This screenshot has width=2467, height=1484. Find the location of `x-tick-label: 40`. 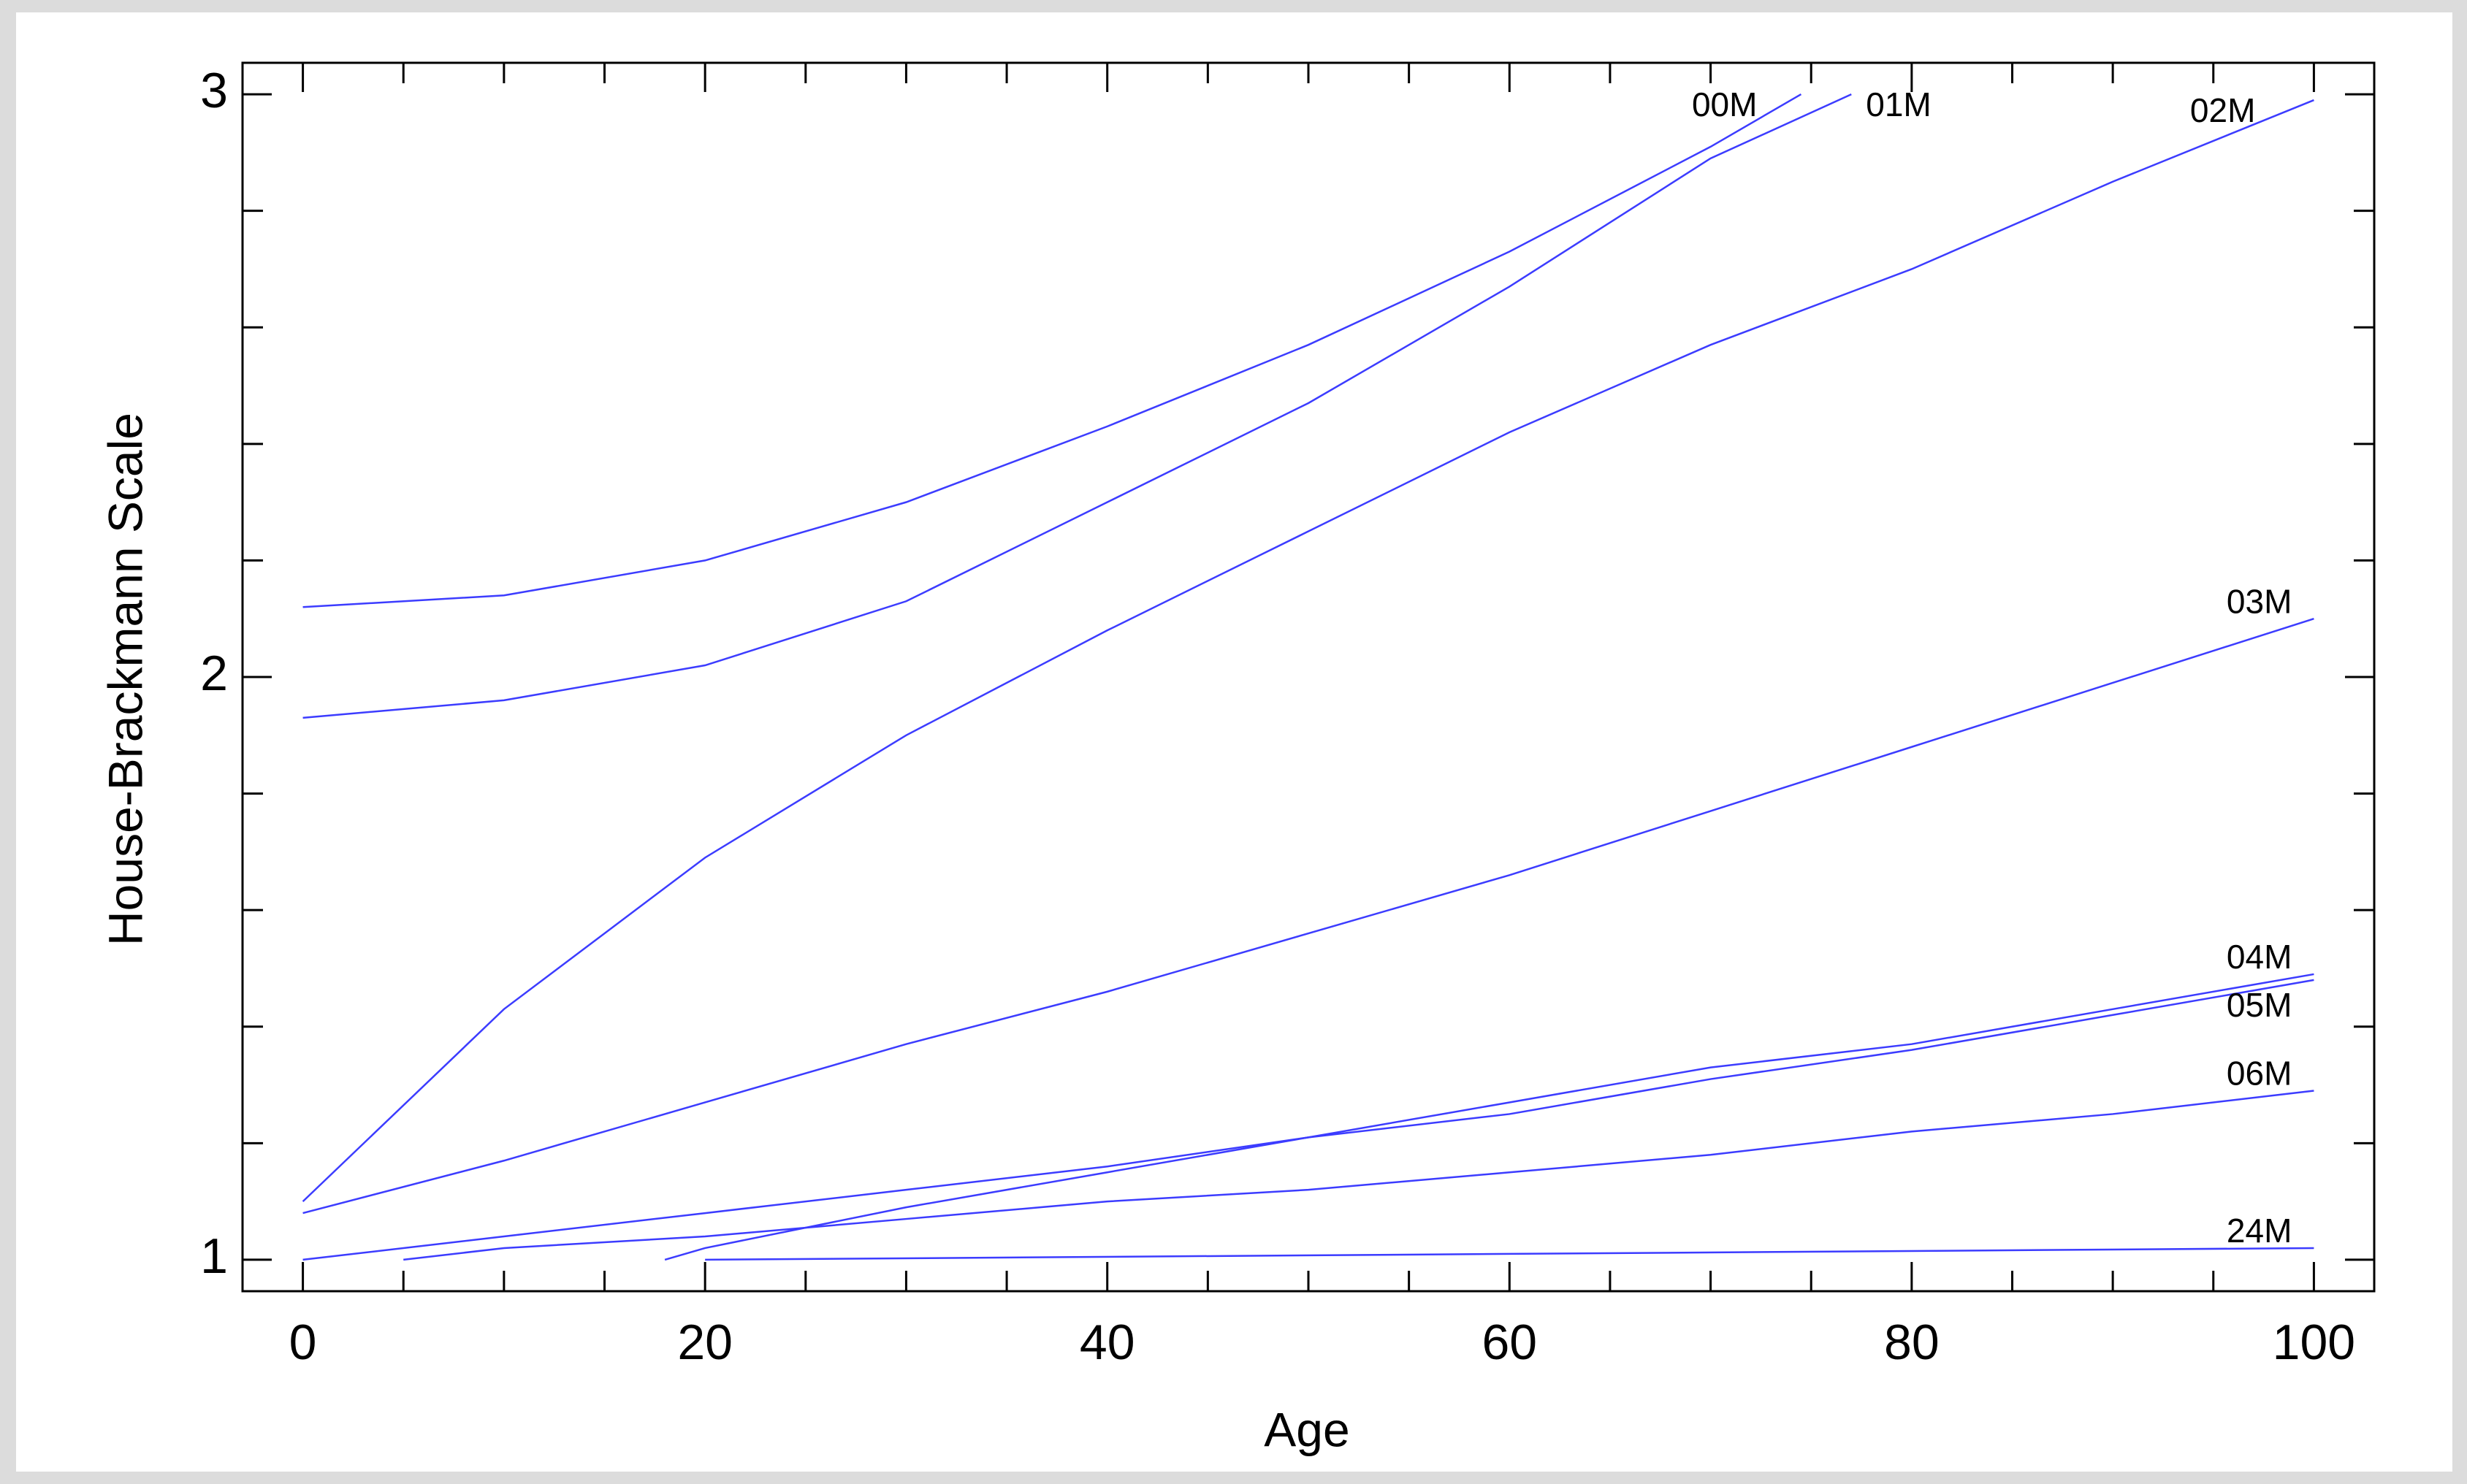

x-tick-label: 40 is located at coordinates (1107, 1343).